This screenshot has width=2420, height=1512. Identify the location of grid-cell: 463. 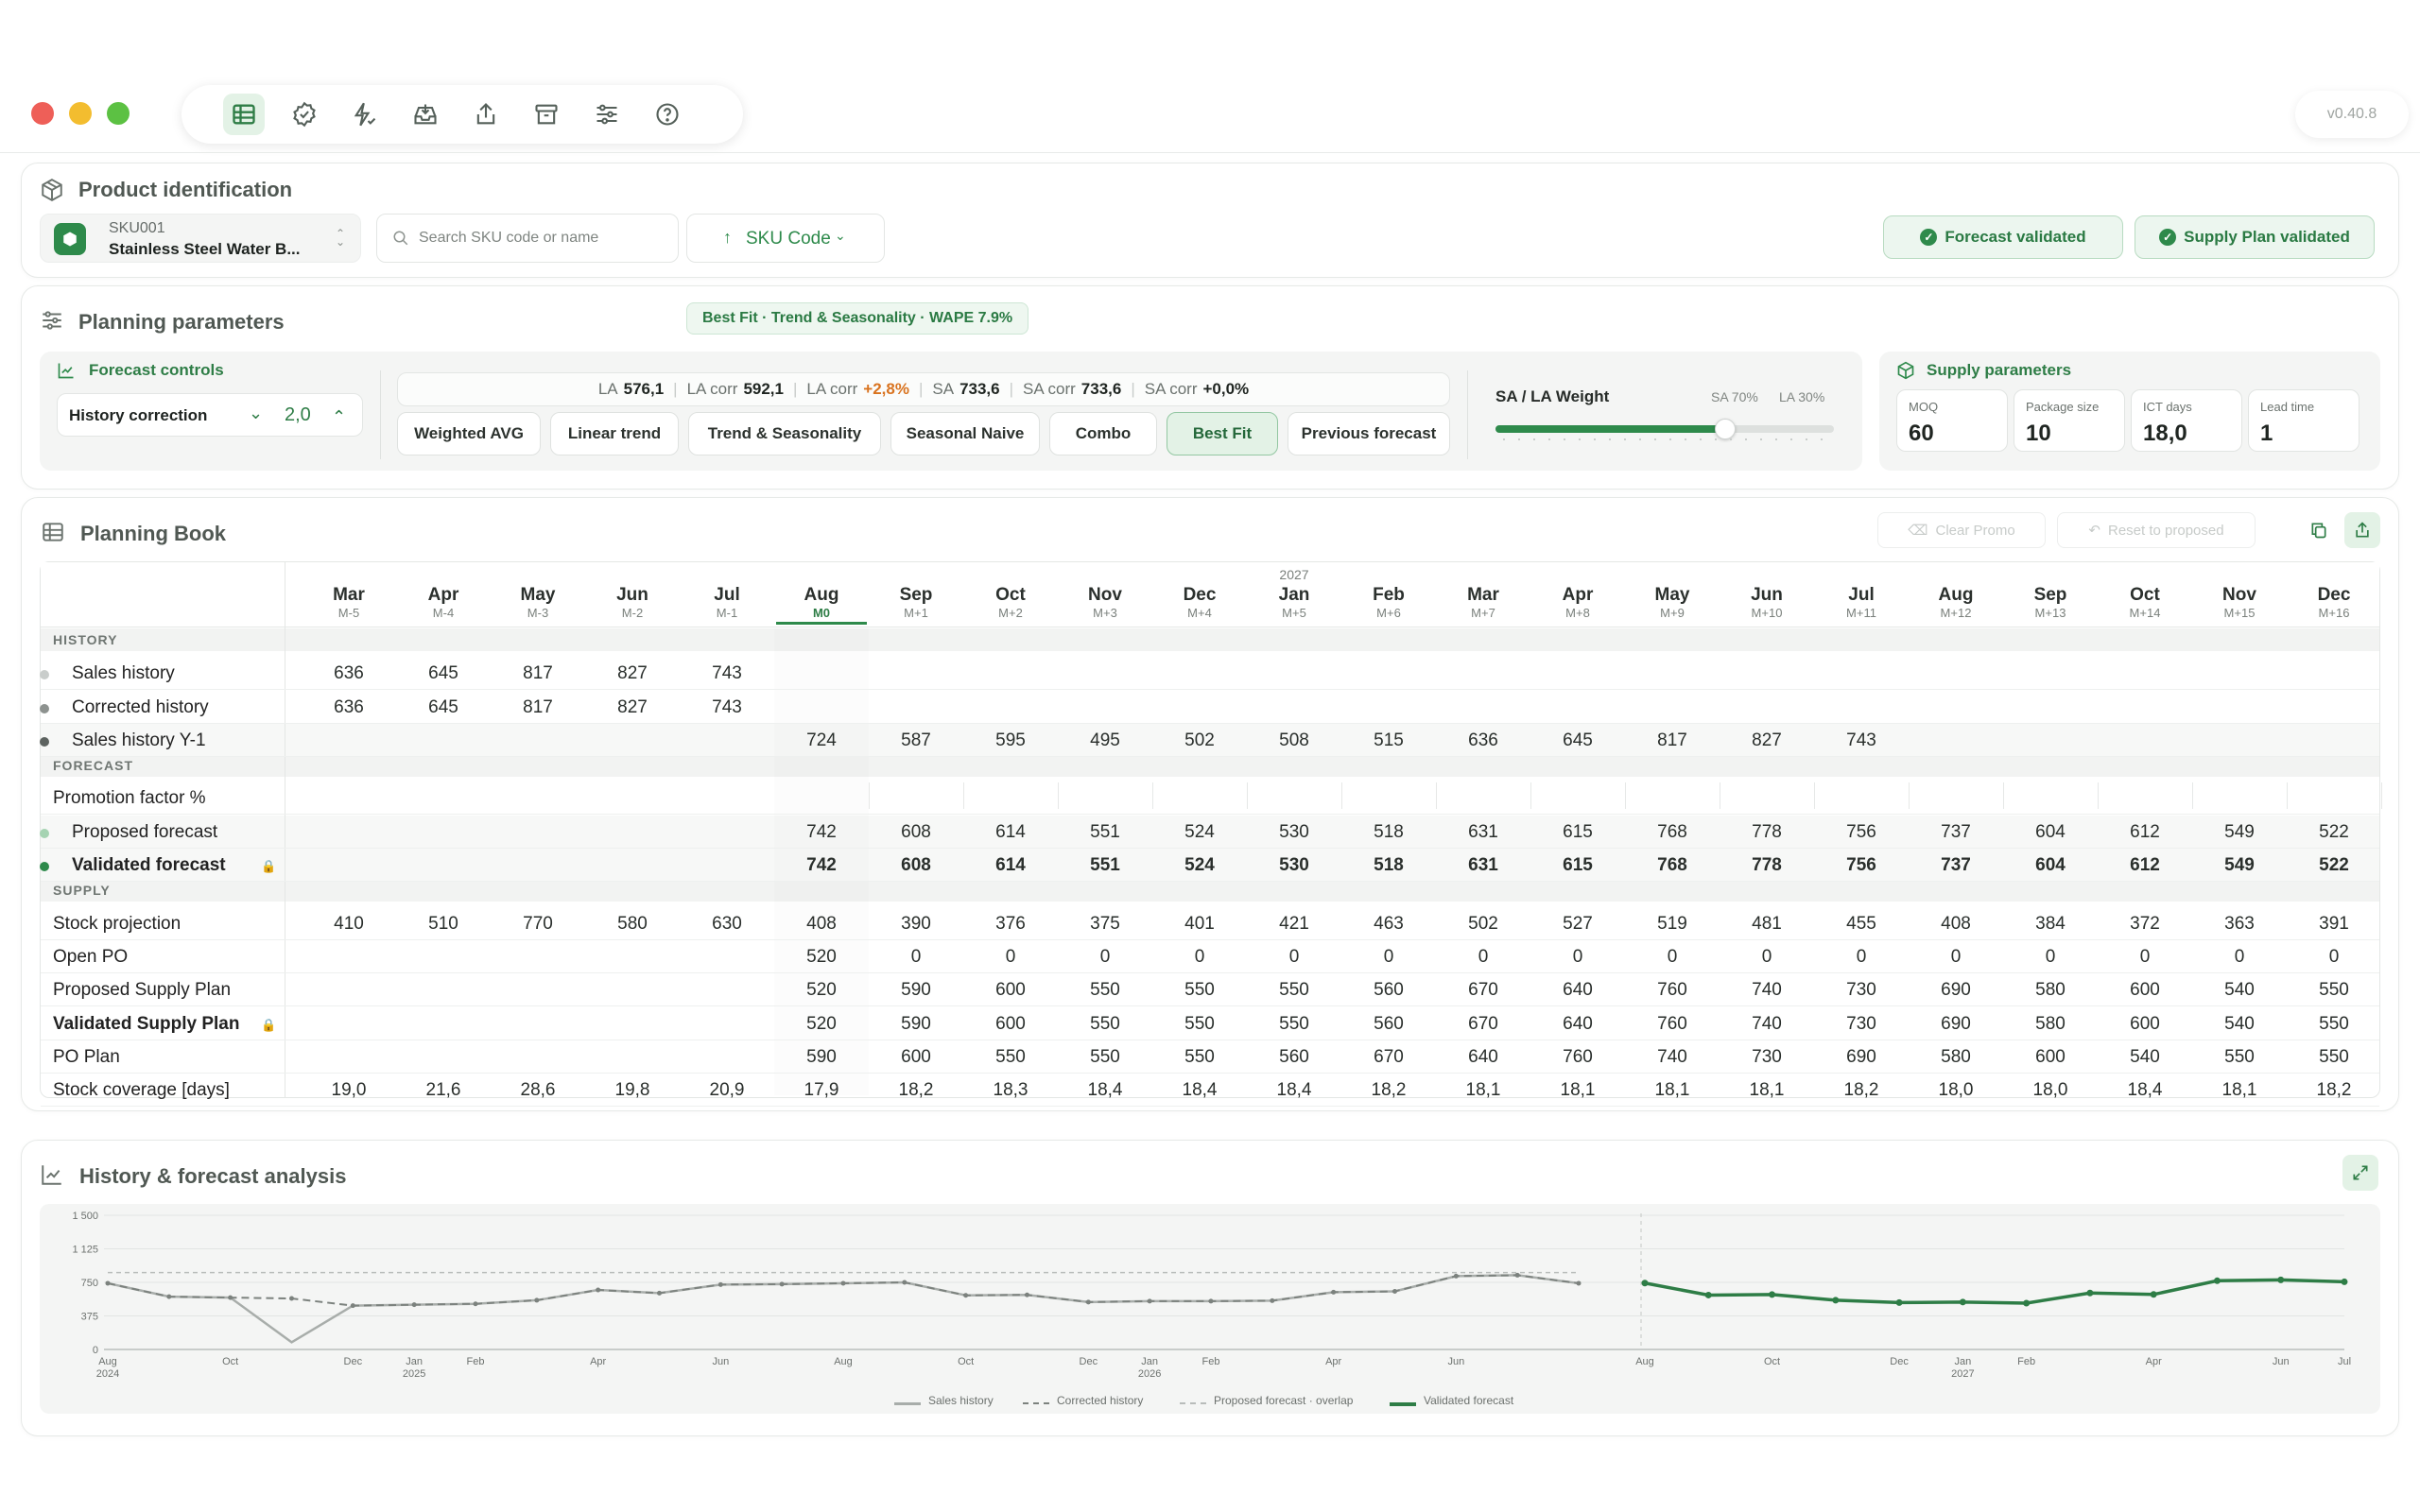
(1389, 924).